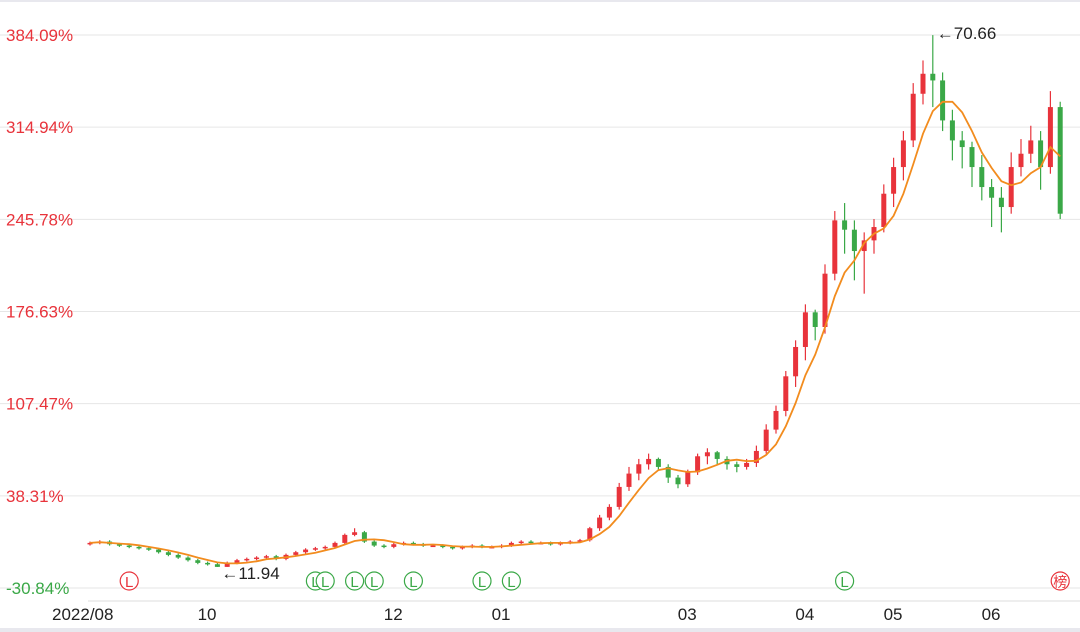 This screenshot has width=1080, height=632. What do you see at coordinates (687, 614) in the screenshot?
I see `x-tick-label: 03` at bounding box center [687, 614].